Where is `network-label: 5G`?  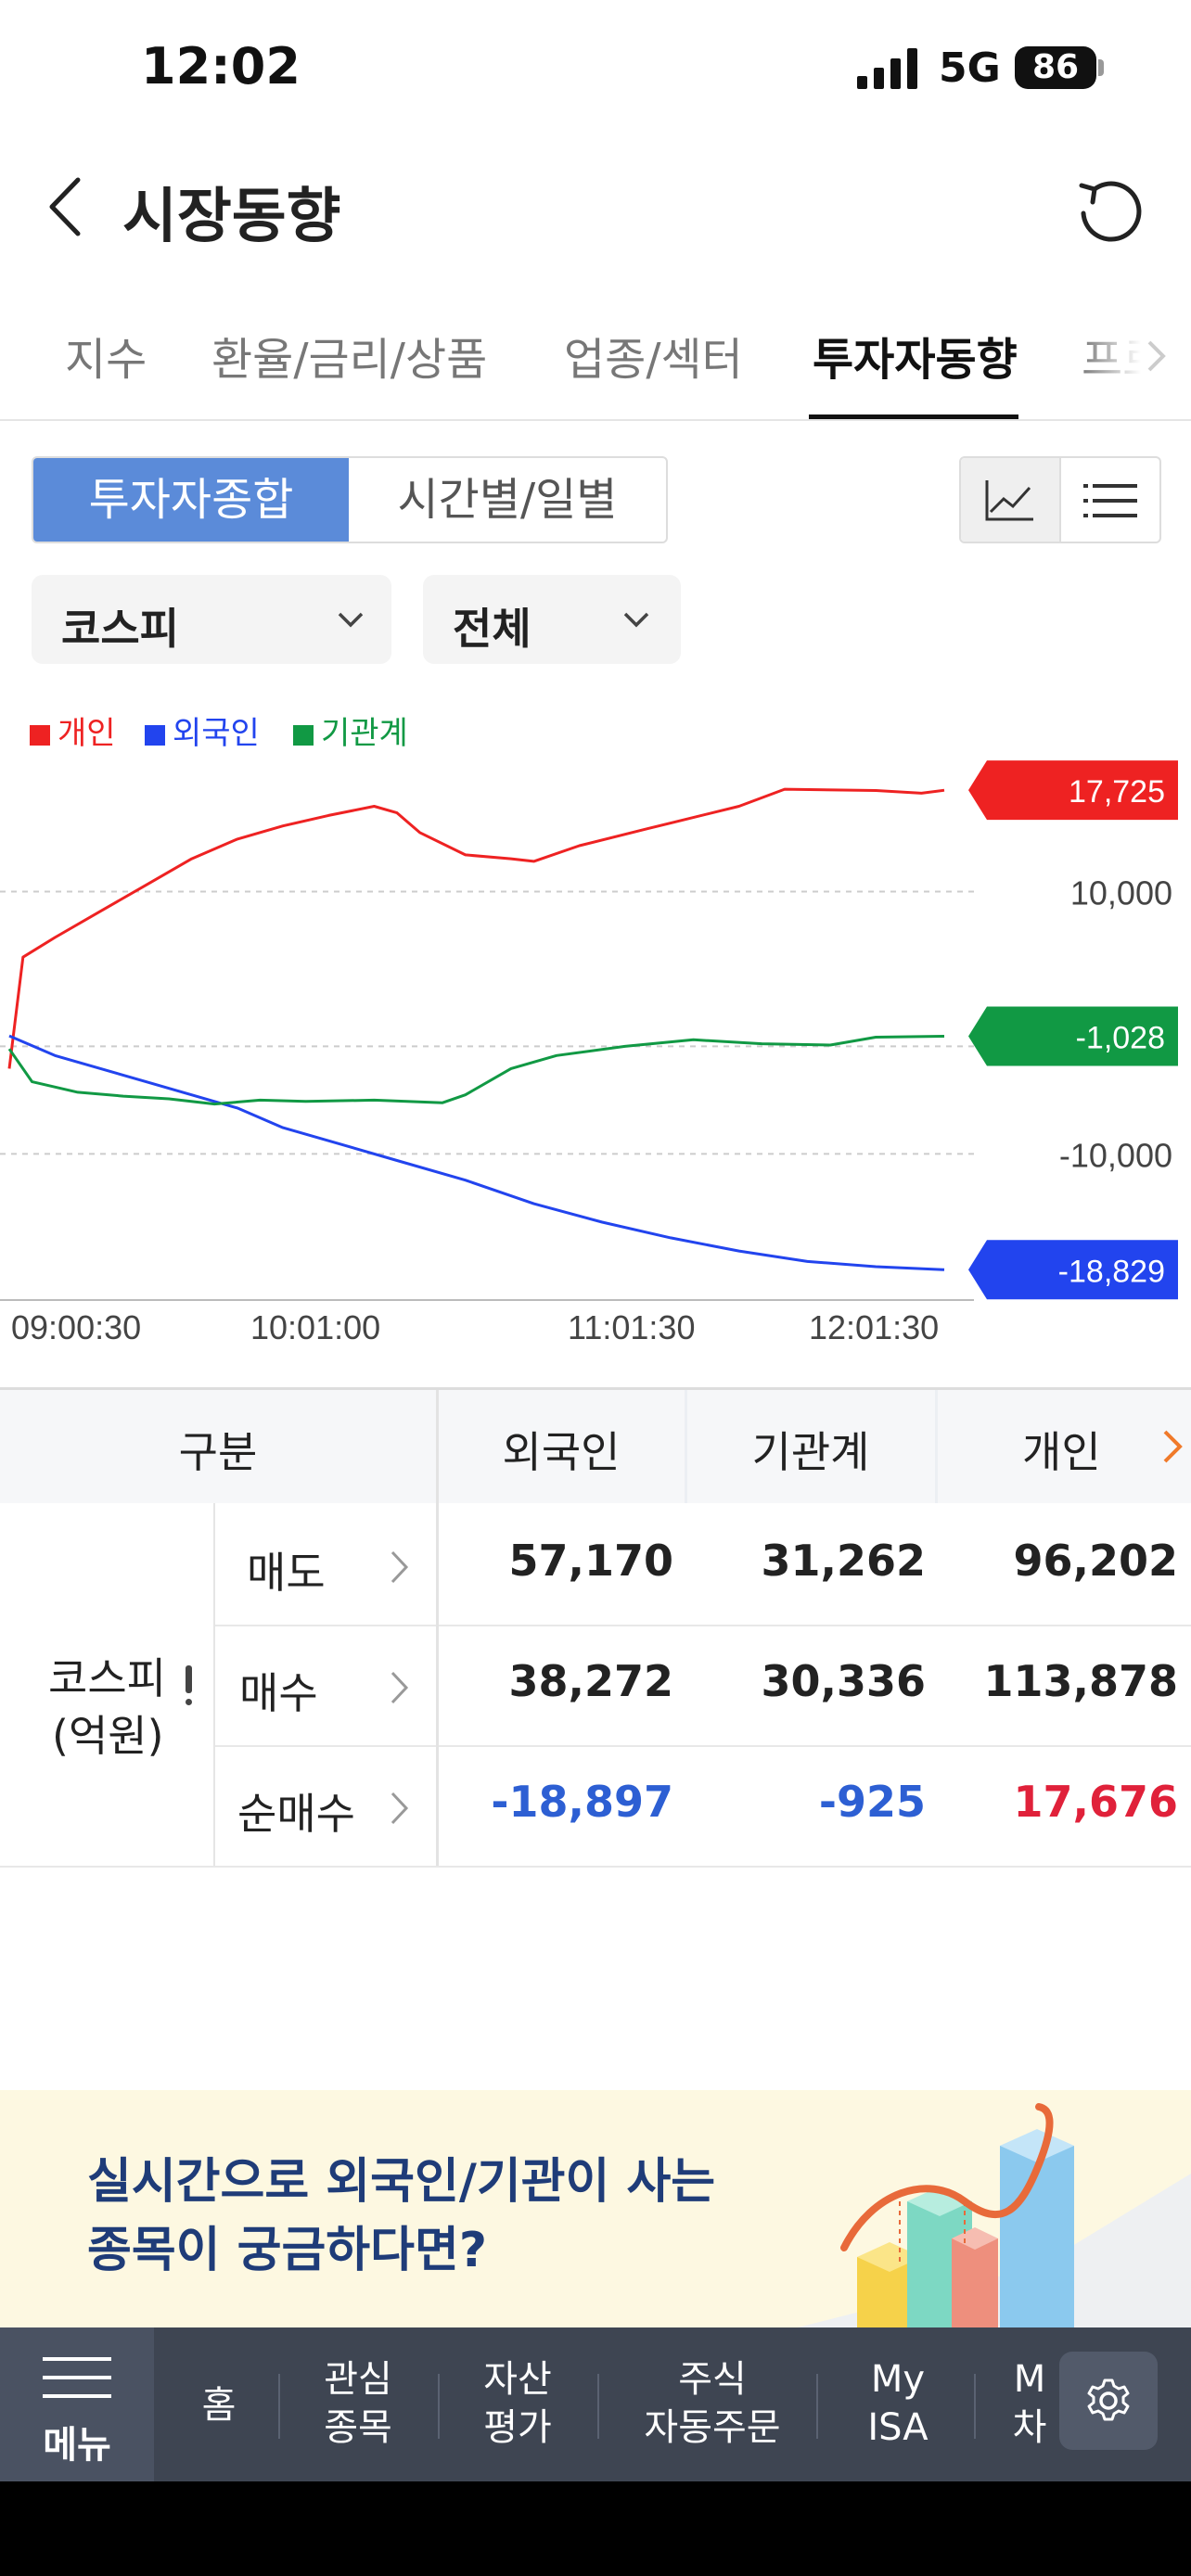 network-label: 5G is located at coordinates (970, 68).